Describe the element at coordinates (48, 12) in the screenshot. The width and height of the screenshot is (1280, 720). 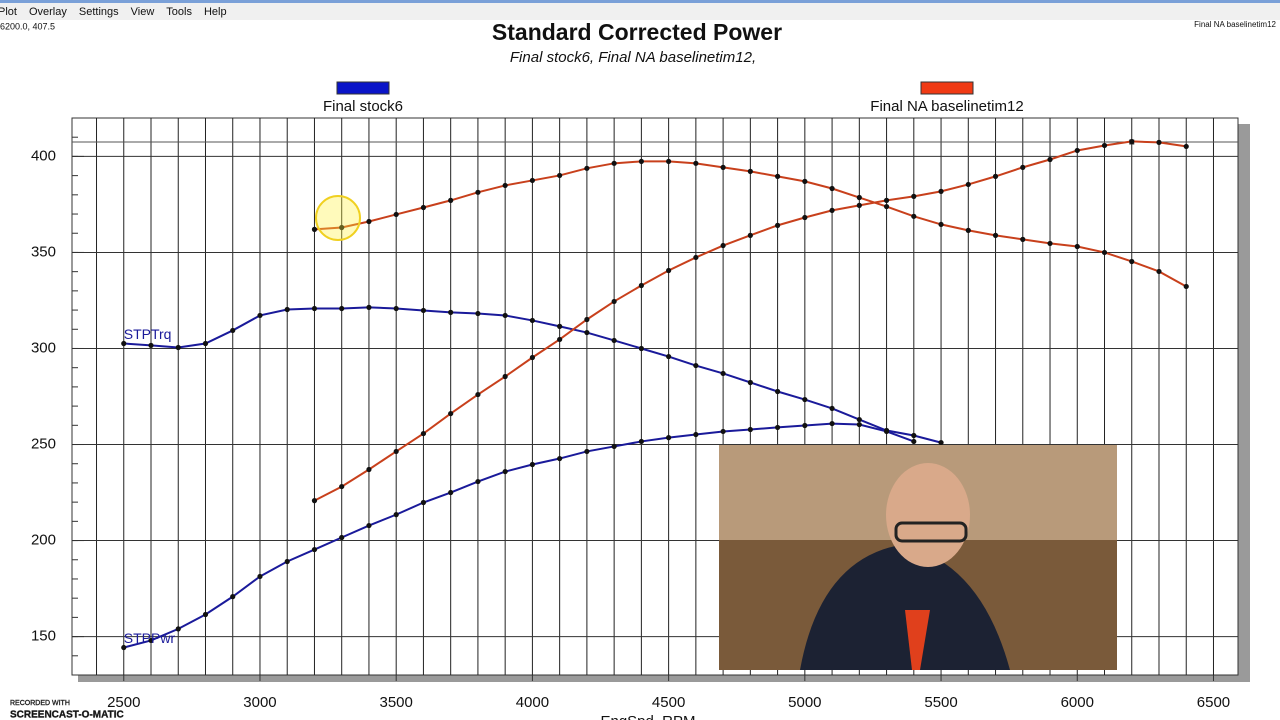
I see `menu-item: Overlay` at that location.